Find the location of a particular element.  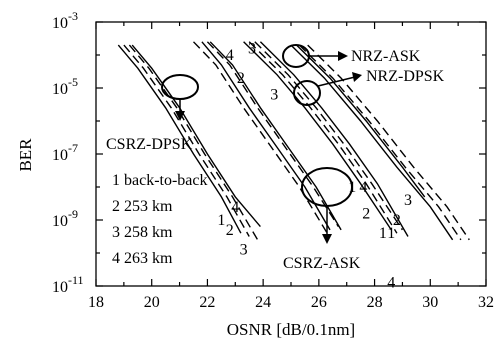

y-tick-label: 10⁻⁷ is located at coordinates (65, 152).